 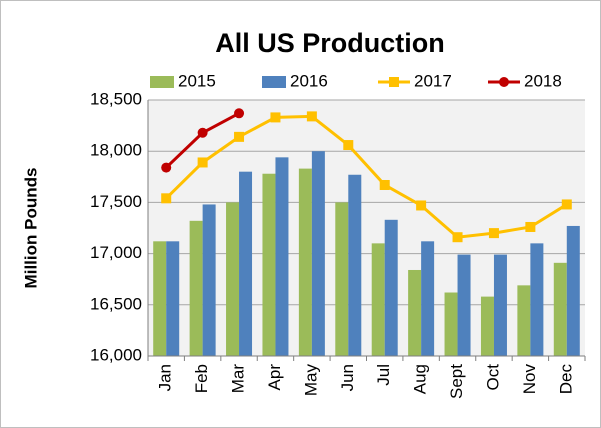 What do you see at coordinates (529, 379) in the screenshot?
I see `x-tick-label: Nov` at bounding box center [529, 379].